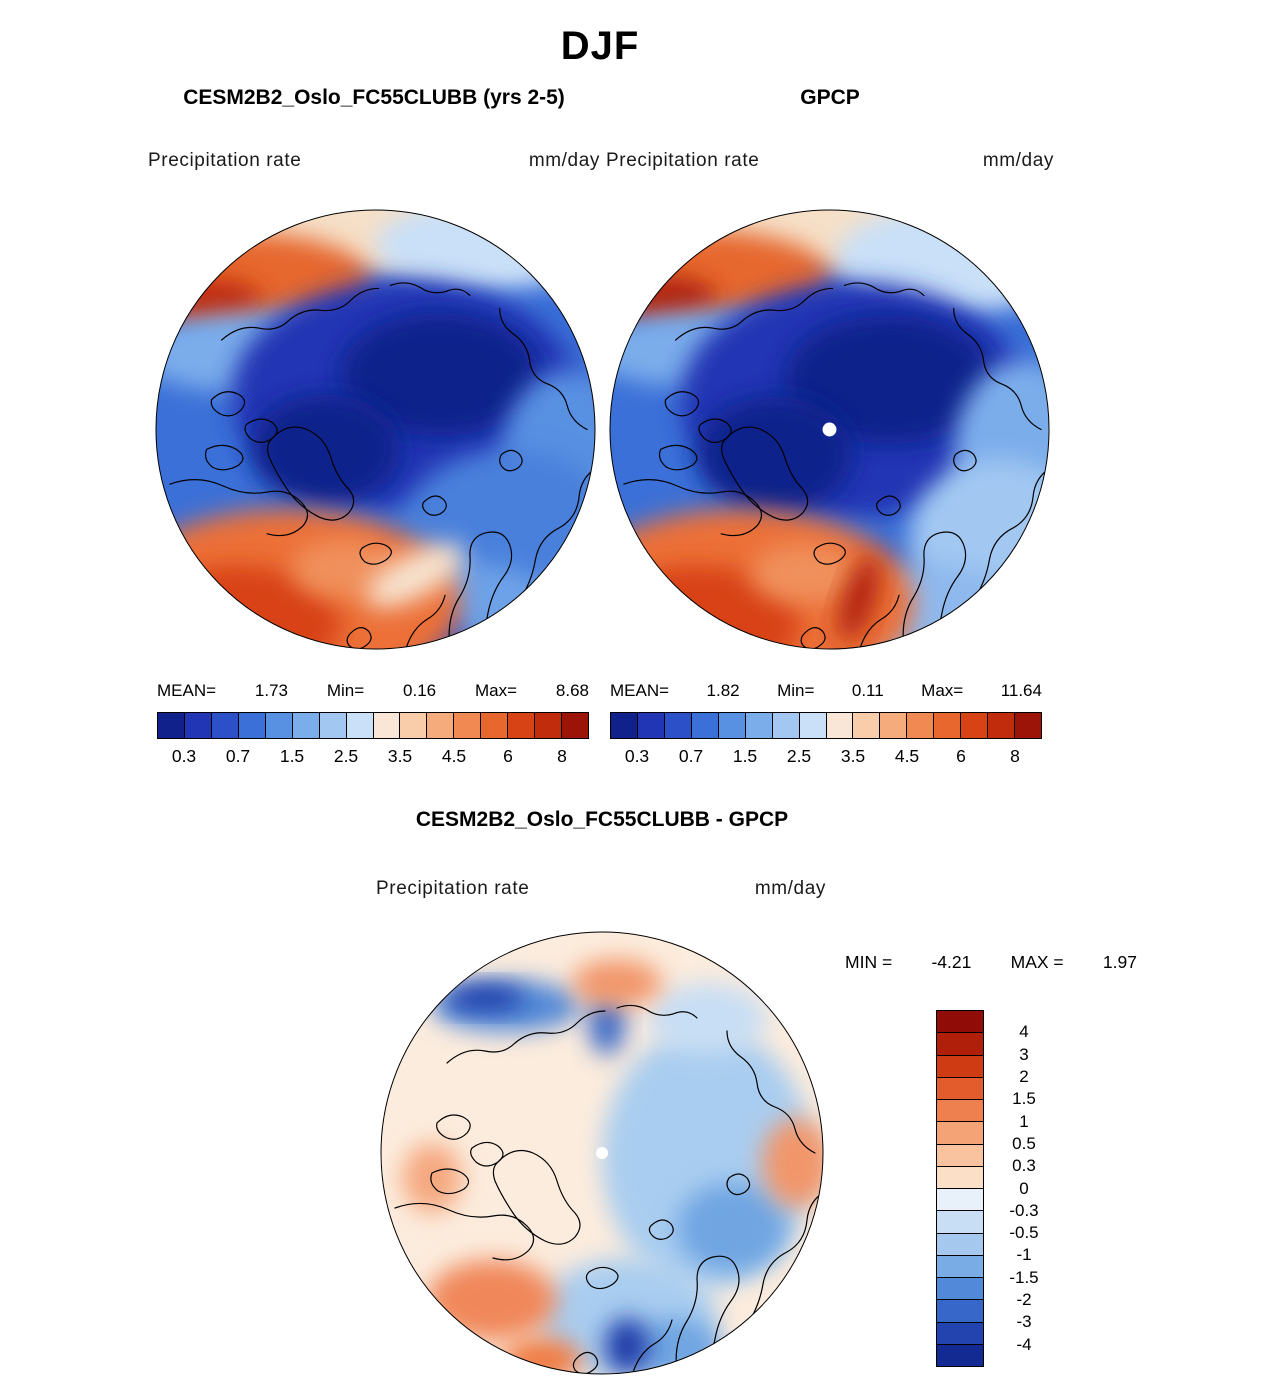 The width and height of the screenshot is (1285, 1383). Describe the element at coordinates (830, 161) in the screenshot. I see `obs-field-row: Precipitation rate mm/day` at that location.